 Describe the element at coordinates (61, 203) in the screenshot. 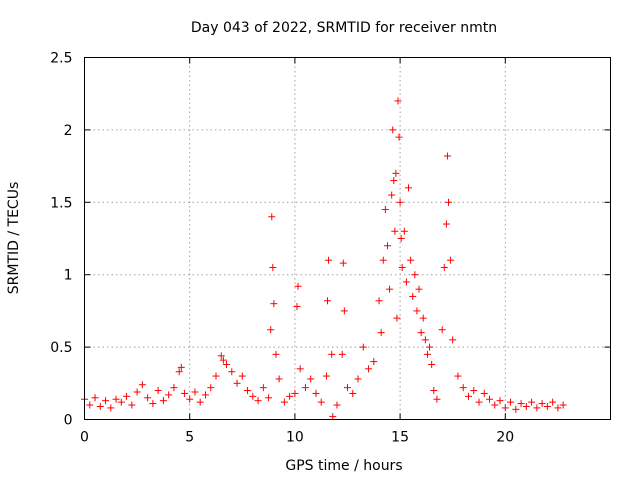

I see `y-tick-label: 1.5` at that location.